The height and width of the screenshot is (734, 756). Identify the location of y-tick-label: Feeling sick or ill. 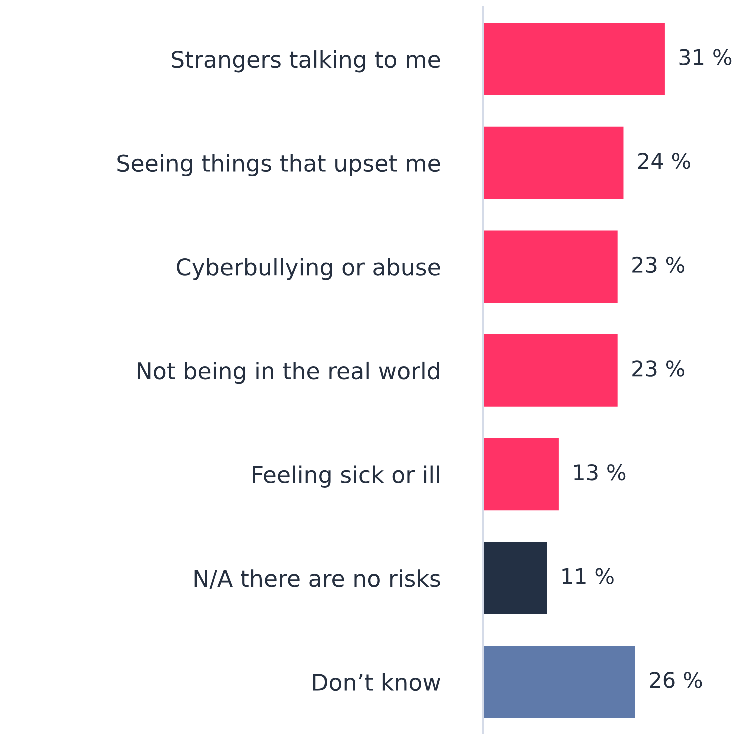
(346, 477).